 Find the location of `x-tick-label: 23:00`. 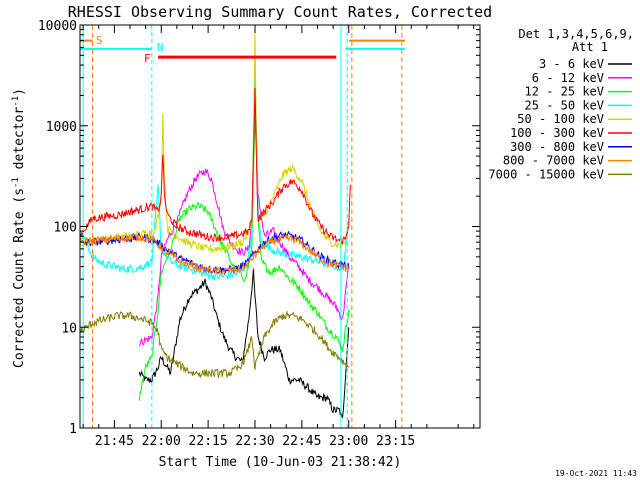

x-tick-label: 23:00 is located at coordinates (348, 441).